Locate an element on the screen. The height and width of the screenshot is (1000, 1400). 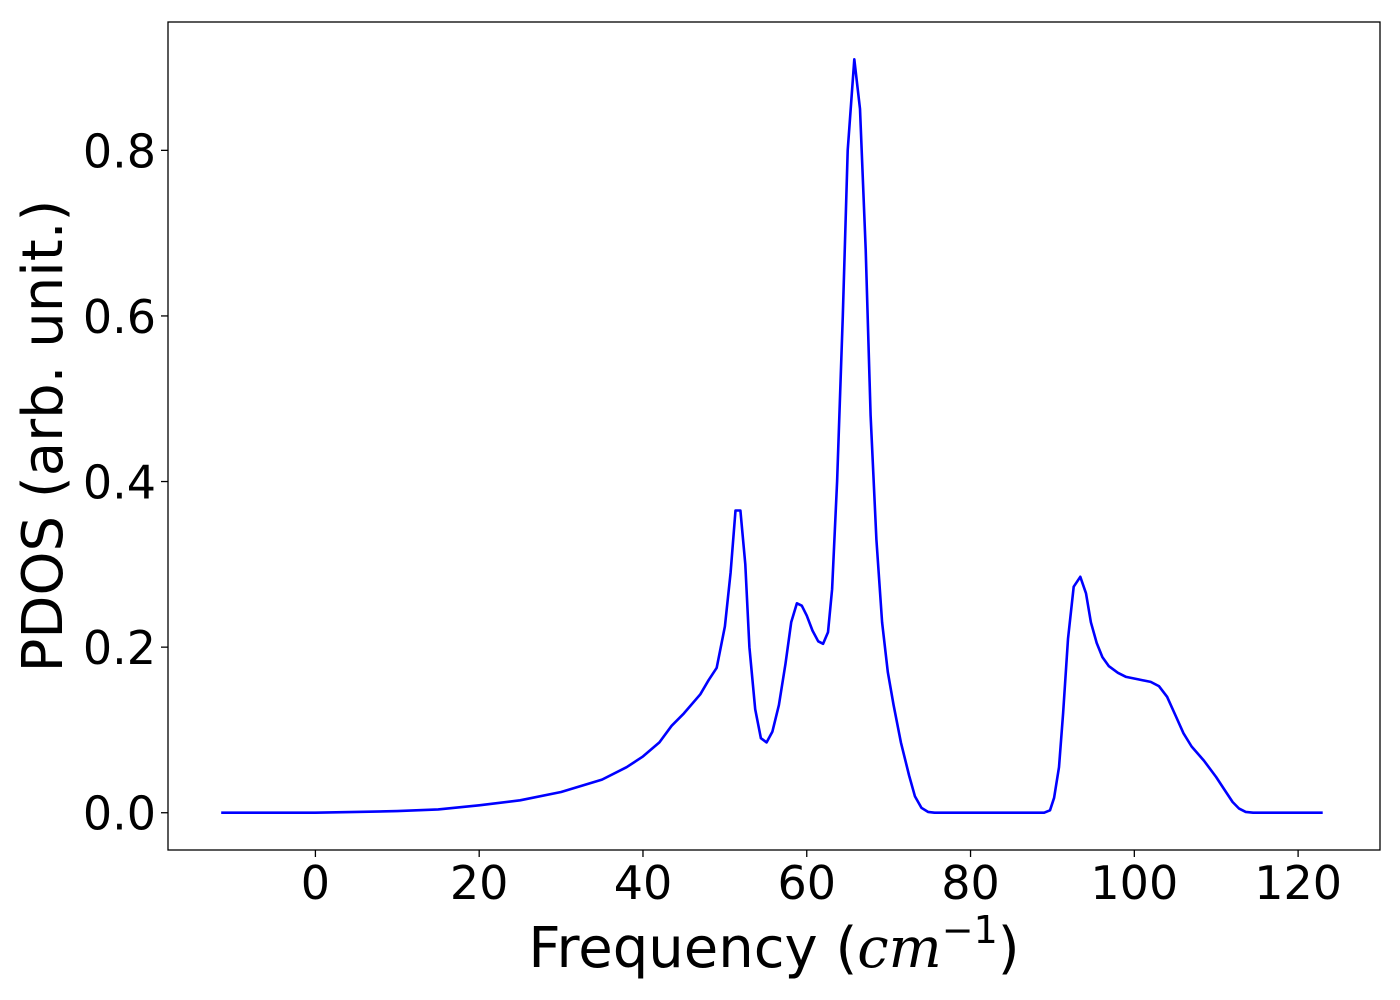
x-axis-label: Frequency (cm−1) is located at coordinates (773, 944).